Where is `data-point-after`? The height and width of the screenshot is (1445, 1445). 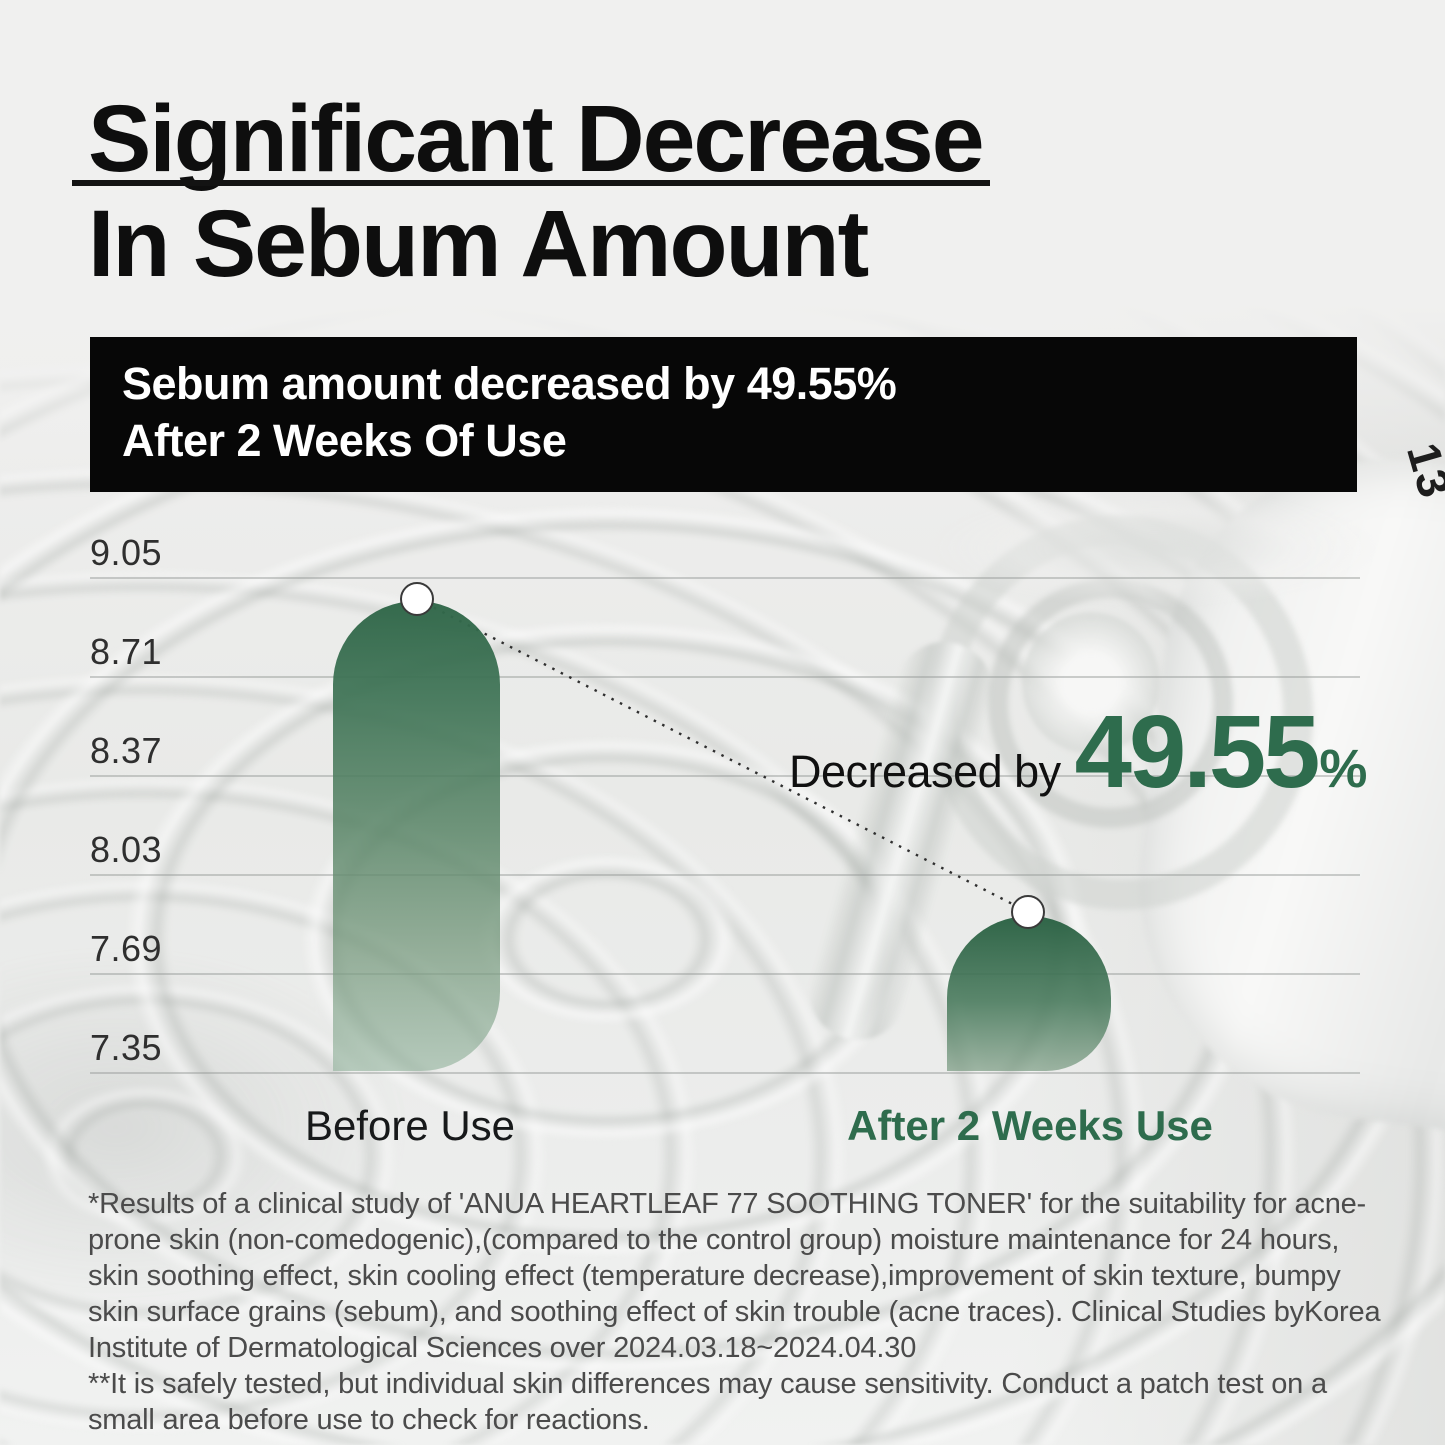
data-point-after is located at coordinates (1028, 912).